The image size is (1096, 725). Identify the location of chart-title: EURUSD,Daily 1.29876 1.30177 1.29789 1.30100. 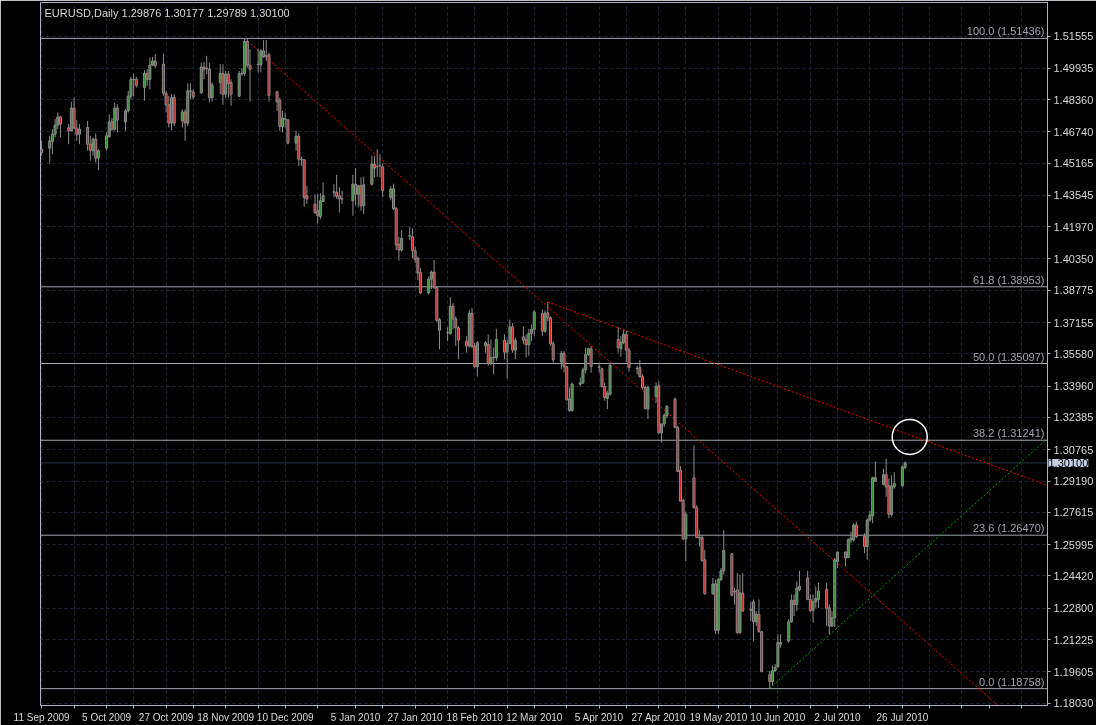
(167, 12).